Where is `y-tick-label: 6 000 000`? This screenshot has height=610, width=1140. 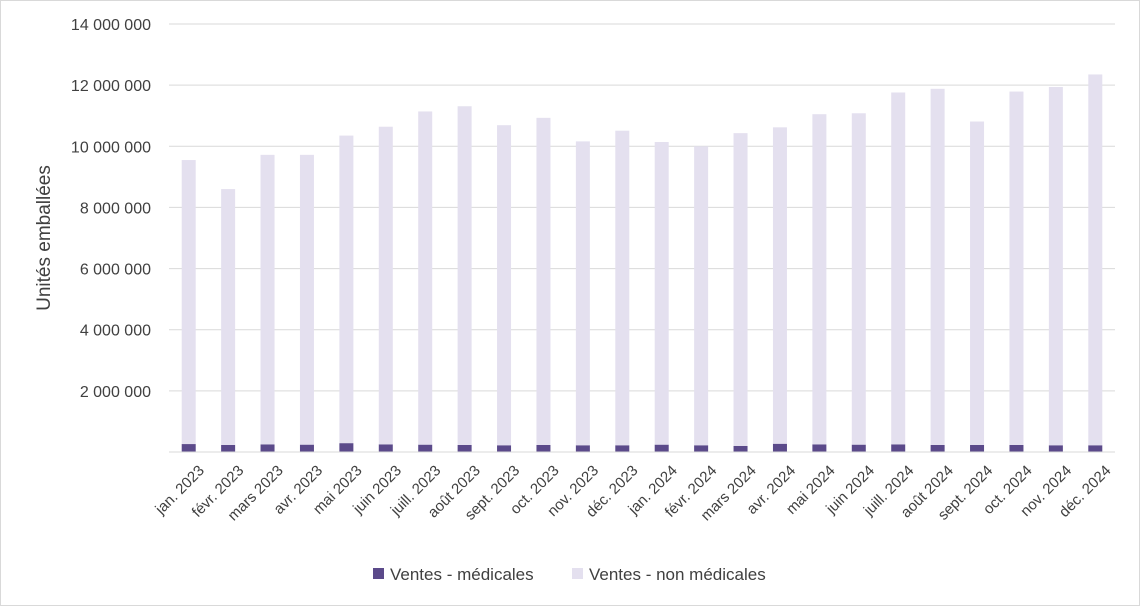 y-tick-label: 6 000 000 is located at coordinates (115, 270).